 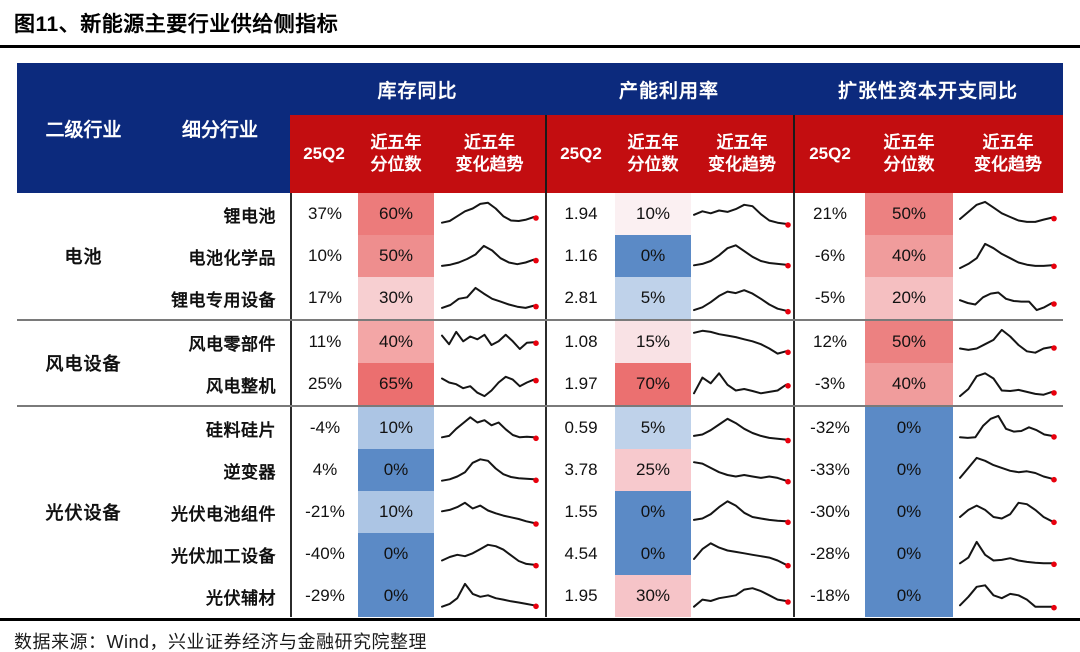 I want to click on sector-label: 光伏设备, so click(x=83, y=513).